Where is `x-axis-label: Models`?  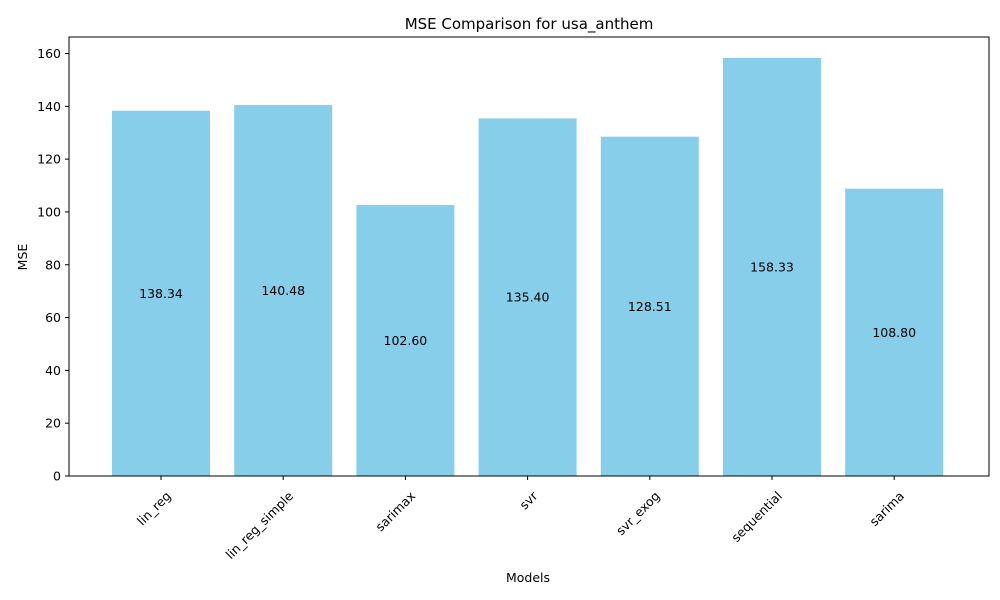
x-axis-label: Models is located at coordinates (528, 577).